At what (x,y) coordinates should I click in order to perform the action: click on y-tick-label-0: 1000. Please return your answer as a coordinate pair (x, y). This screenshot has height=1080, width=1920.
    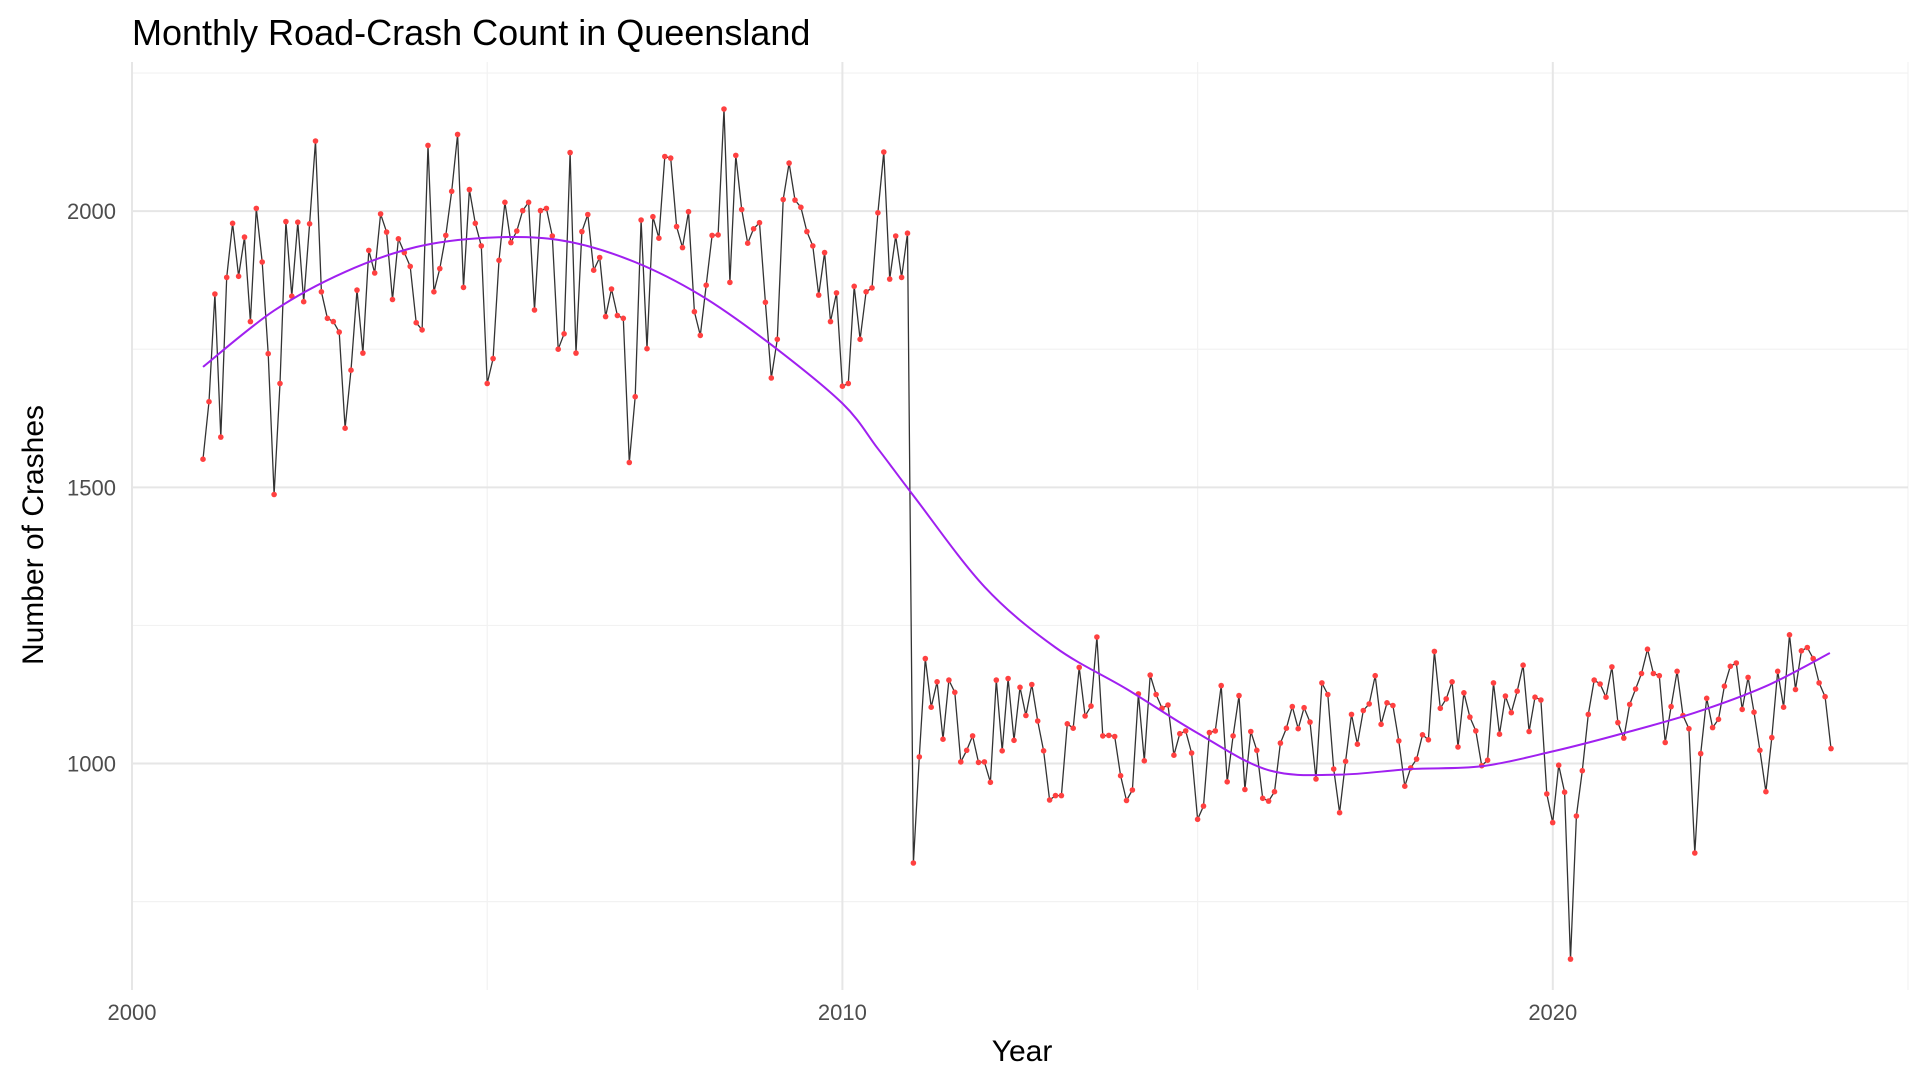
    Looking at the image, I should click on (91, 764).